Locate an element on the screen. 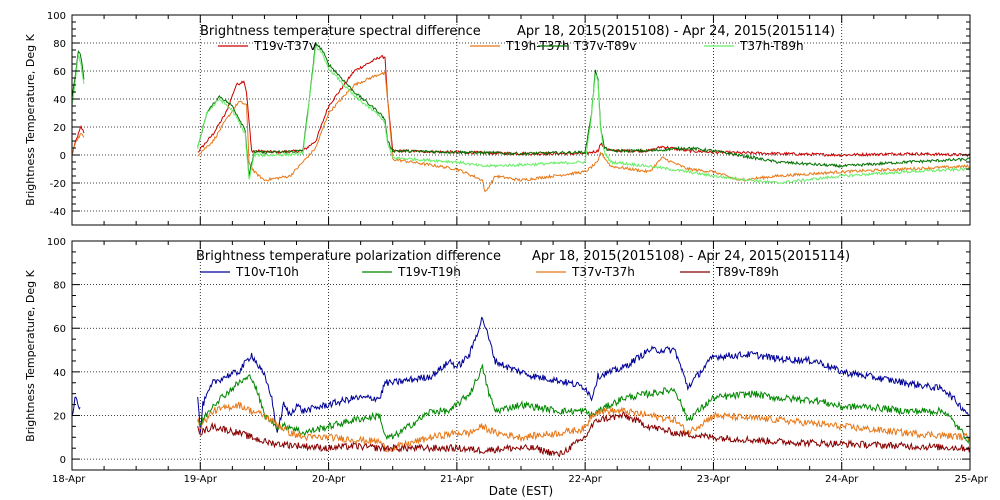 The image size is (1000, 500). x-tick-label: 22-Apr is located at coordinates (585, 479).